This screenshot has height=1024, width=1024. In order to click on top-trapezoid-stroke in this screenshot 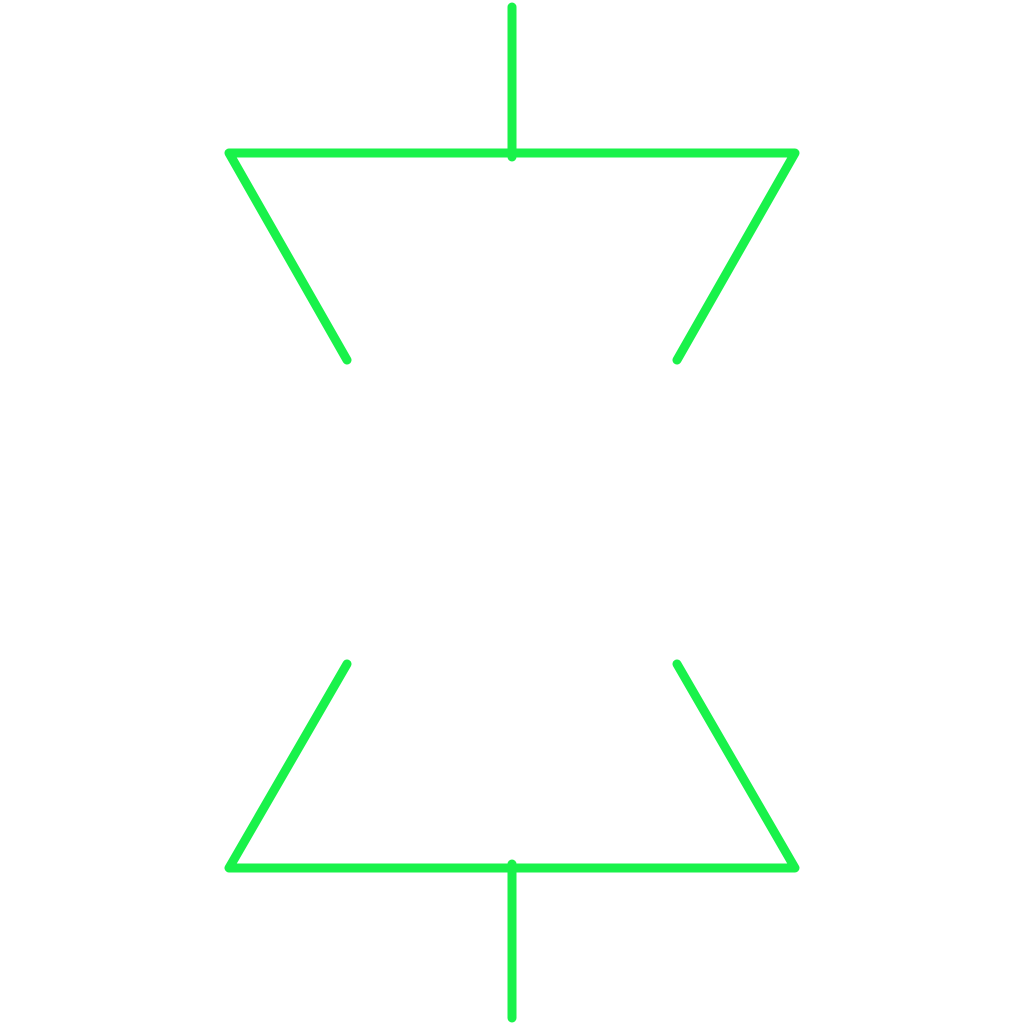, I will do `click(512, 256)`.